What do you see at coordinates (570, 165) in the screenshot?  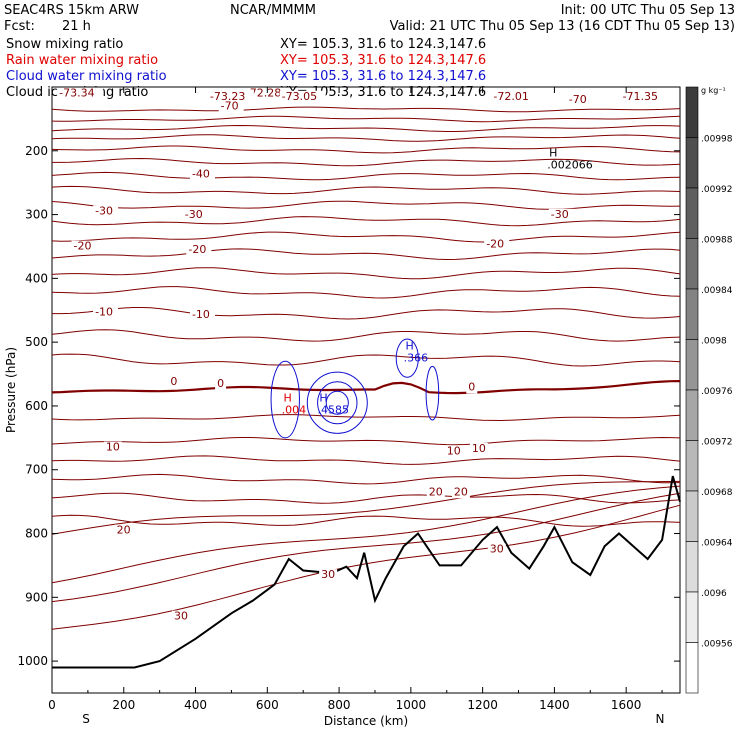 I see `extremum-value: .002066` at bounding box center [570, 165].